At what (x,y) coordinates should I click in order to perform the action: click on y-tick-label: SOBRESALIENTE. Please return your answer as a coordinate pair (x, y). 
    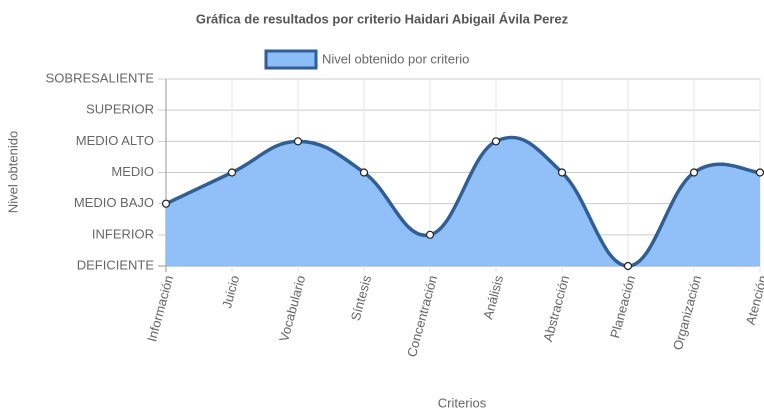
    Looking at the image, I should click on (100, 77).